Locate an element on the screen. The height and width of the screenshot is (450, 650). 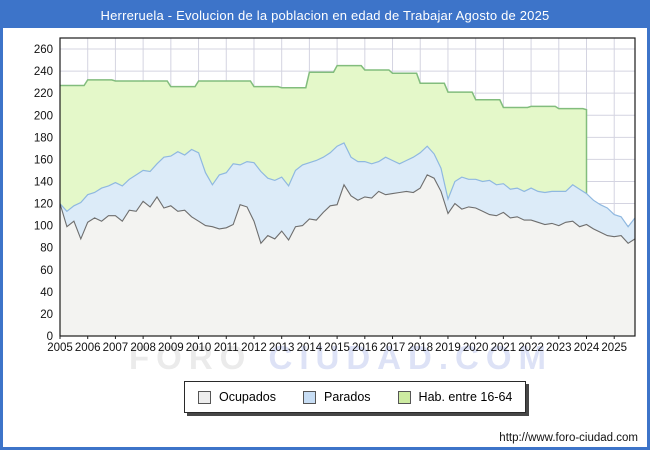
line-ocupados is located at coordinates (347, 209).